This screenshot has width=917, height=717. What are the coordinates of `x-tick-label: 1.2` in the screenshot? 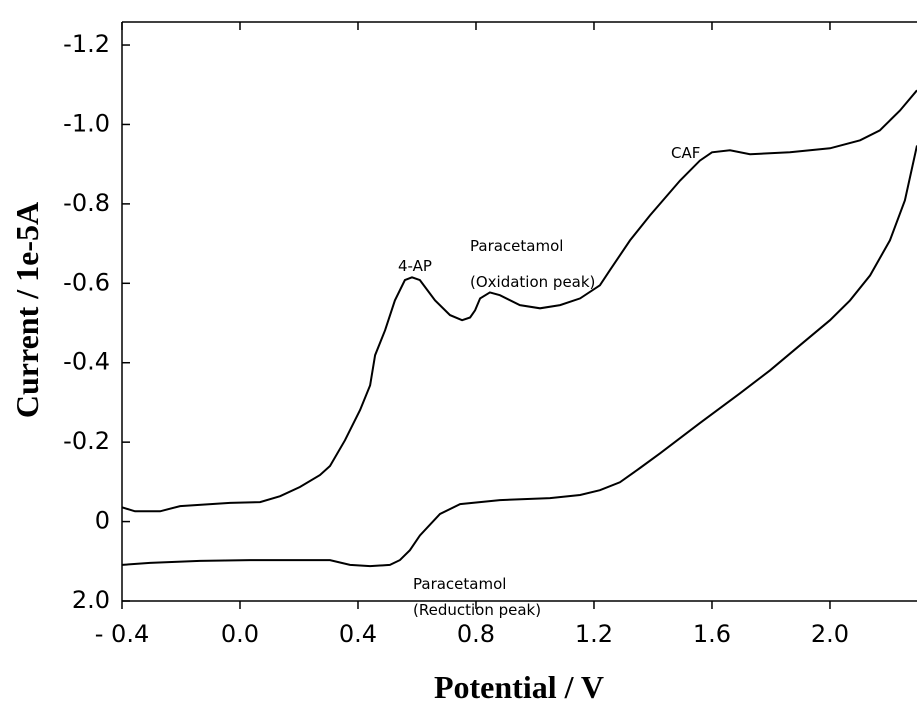 It's located at (594, 634).